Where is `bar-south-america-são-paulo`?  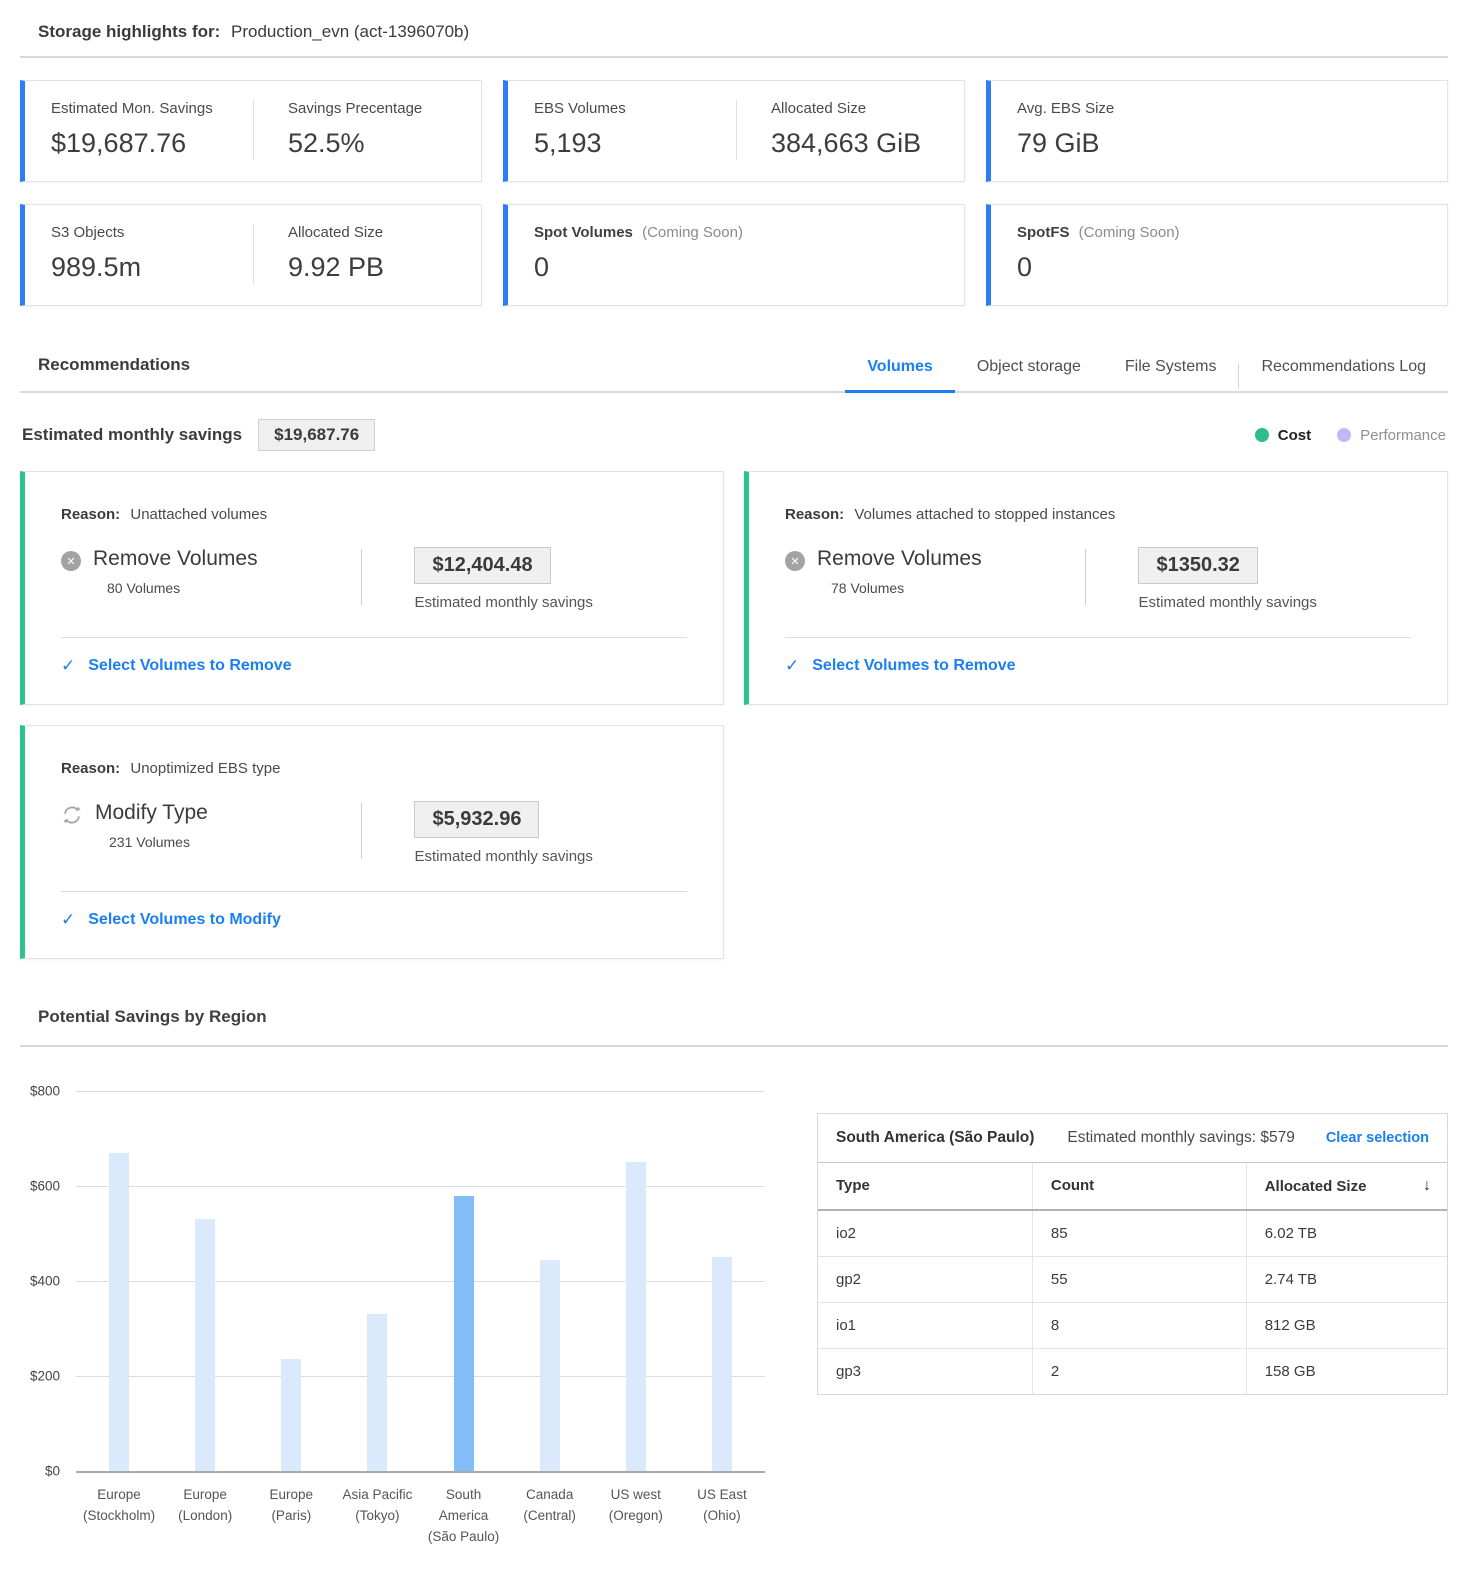
bar-south-america-são-paulo is located at coordinates (463, 1333).